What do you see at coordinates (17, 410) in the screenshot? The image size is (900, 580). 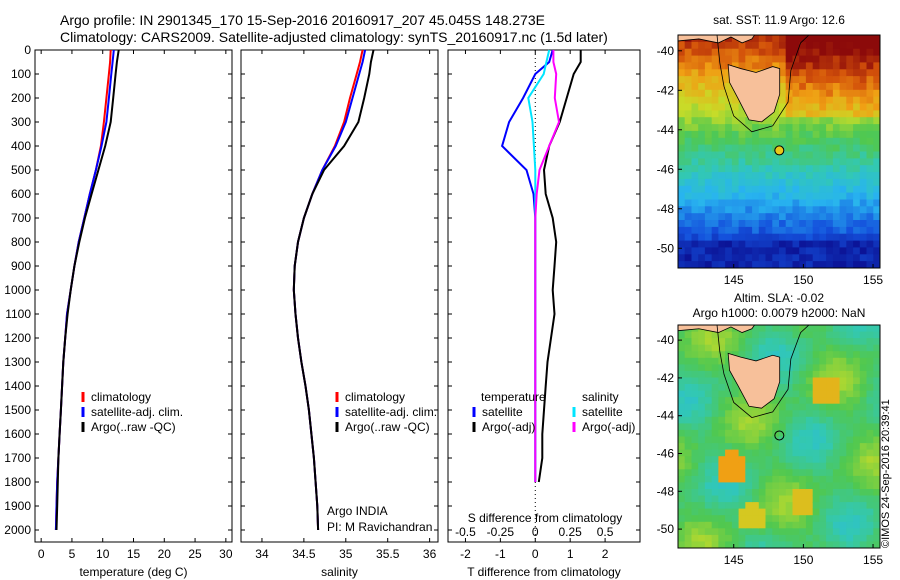 I see `y-tick-label: 1500` at bounding box center [17, 410].